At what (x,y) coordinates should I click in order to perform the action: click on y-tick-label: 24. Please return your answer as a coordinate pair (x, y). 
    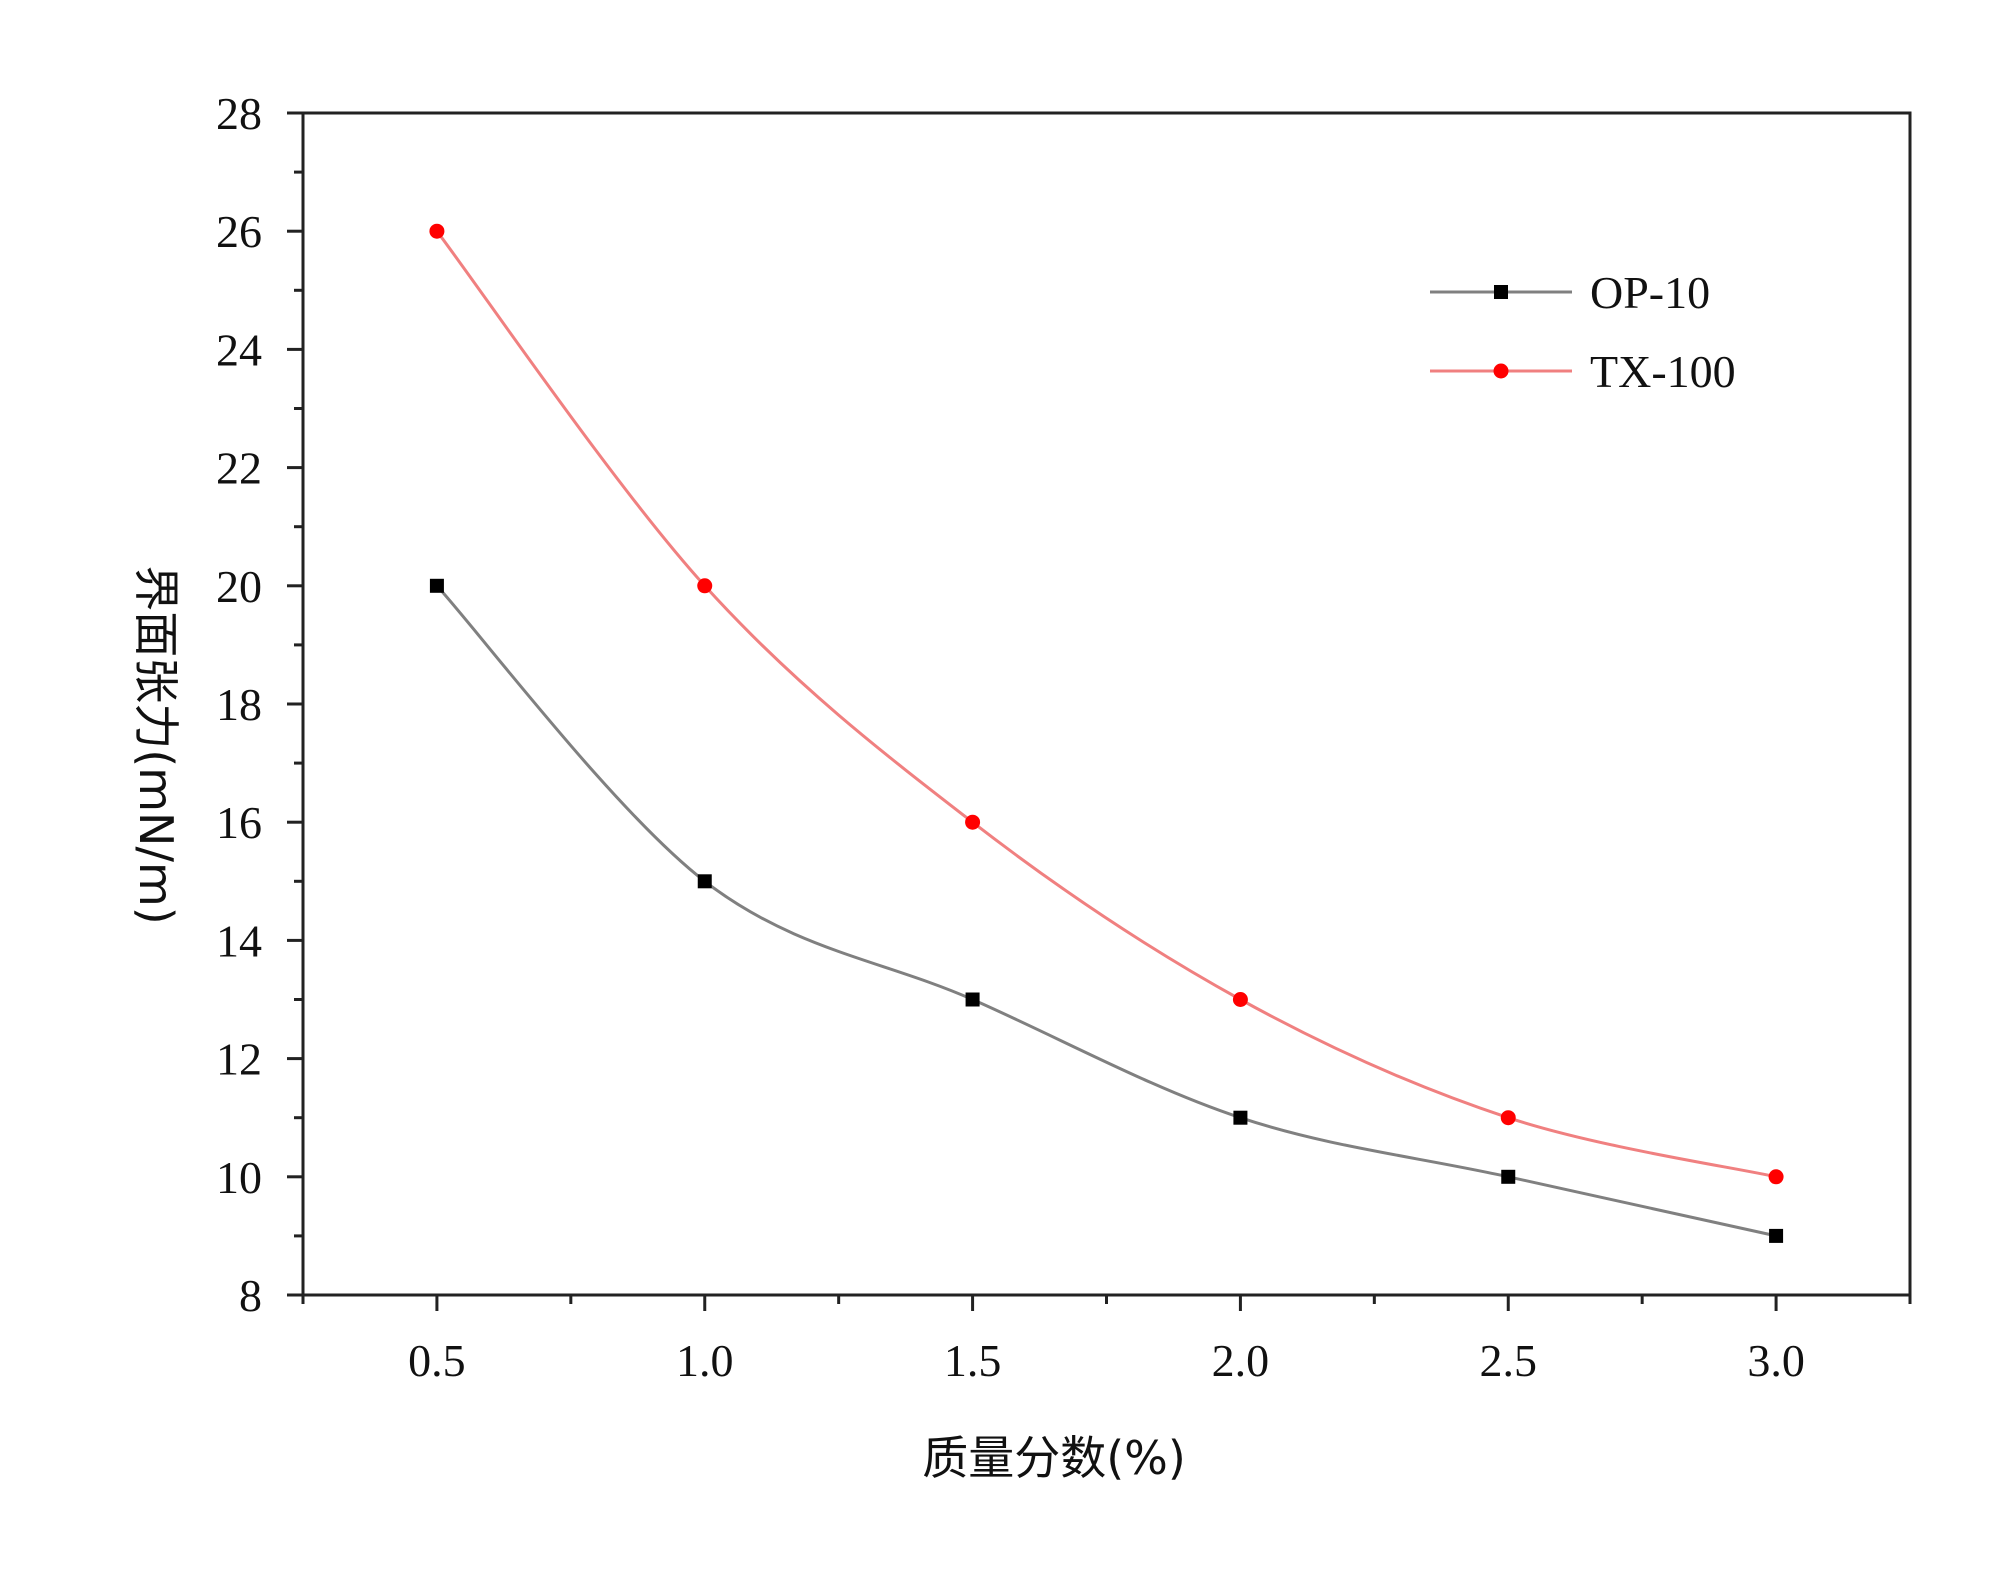
    Looking at the image, I should click on (239, 349).